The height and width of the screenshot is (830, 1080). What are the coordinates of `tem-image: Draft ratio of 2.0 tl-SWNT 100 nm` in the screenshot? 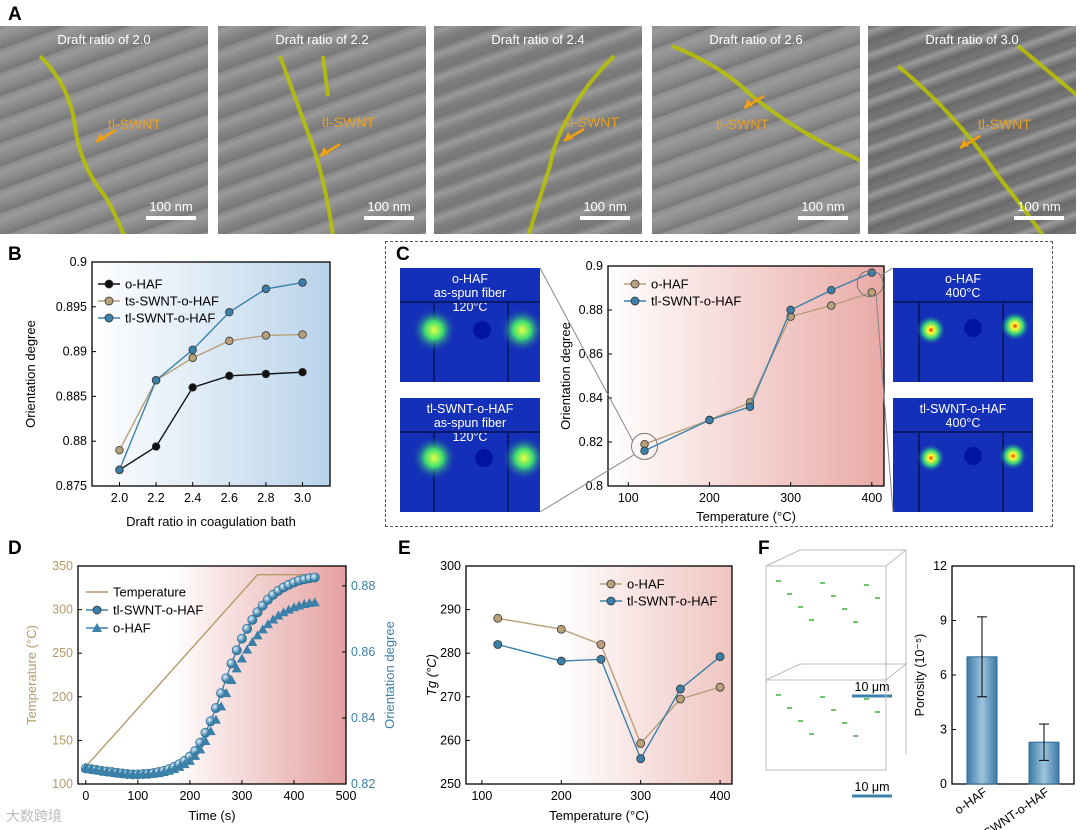 It's located at (104, 130).